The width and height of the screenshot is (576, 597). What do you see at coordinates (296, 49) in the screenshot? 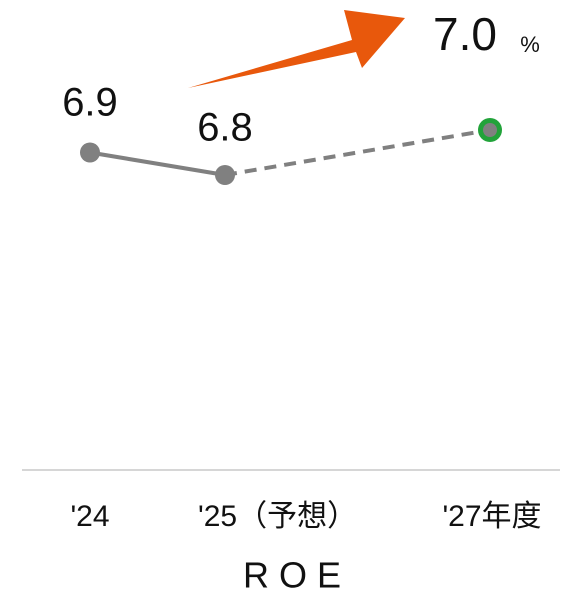
I see `trend-arrow` at bounding box center [296, 49].